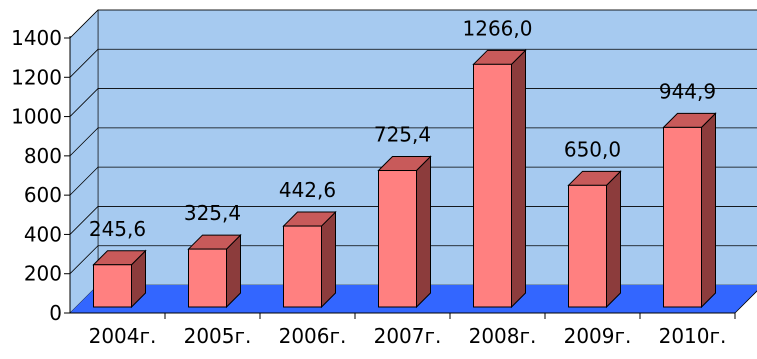 This screenshot has height=359, width=757. What do you see at coordinates (408, 336) in the screenshot?
I see `x-category-label: 2007г.` at bounding box center [408, 336].